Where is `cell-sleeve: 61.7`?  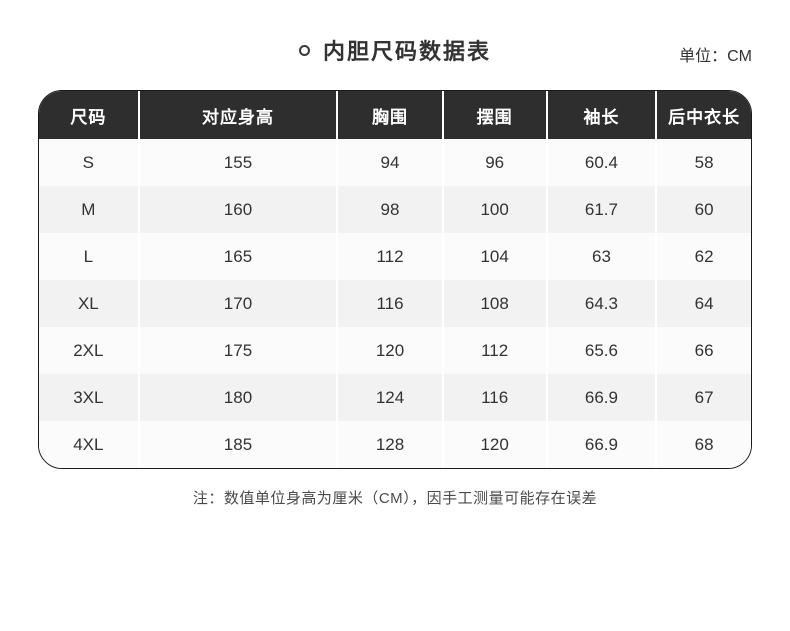 cell-sleeve: 61.7 is located at coordinates (602, 209).